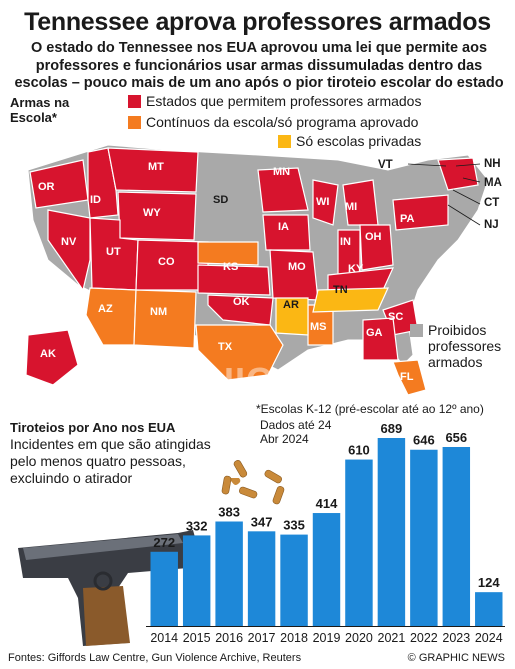  I want to click on state-label: CO, so click(166, 262).